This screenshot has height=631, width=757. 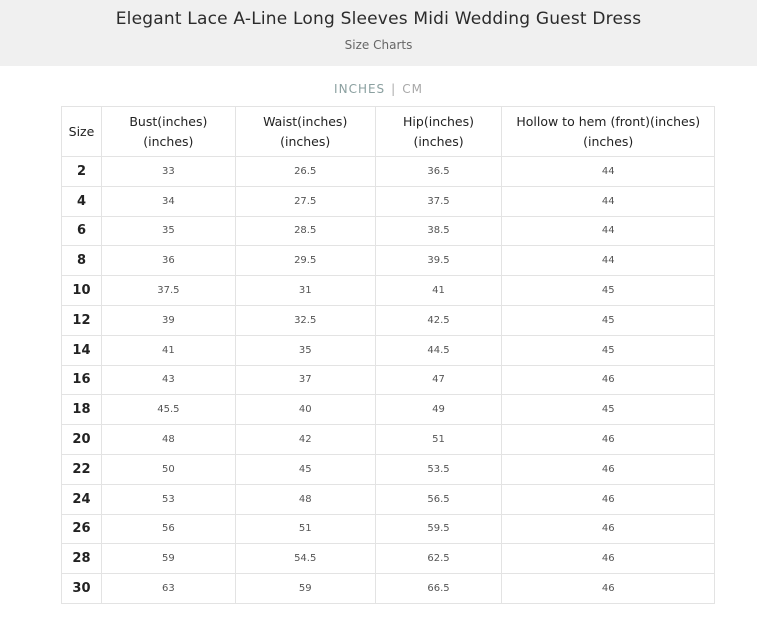 I want to click on table-row: 22 50 45 53.5 46, so click(x=388, y=469).